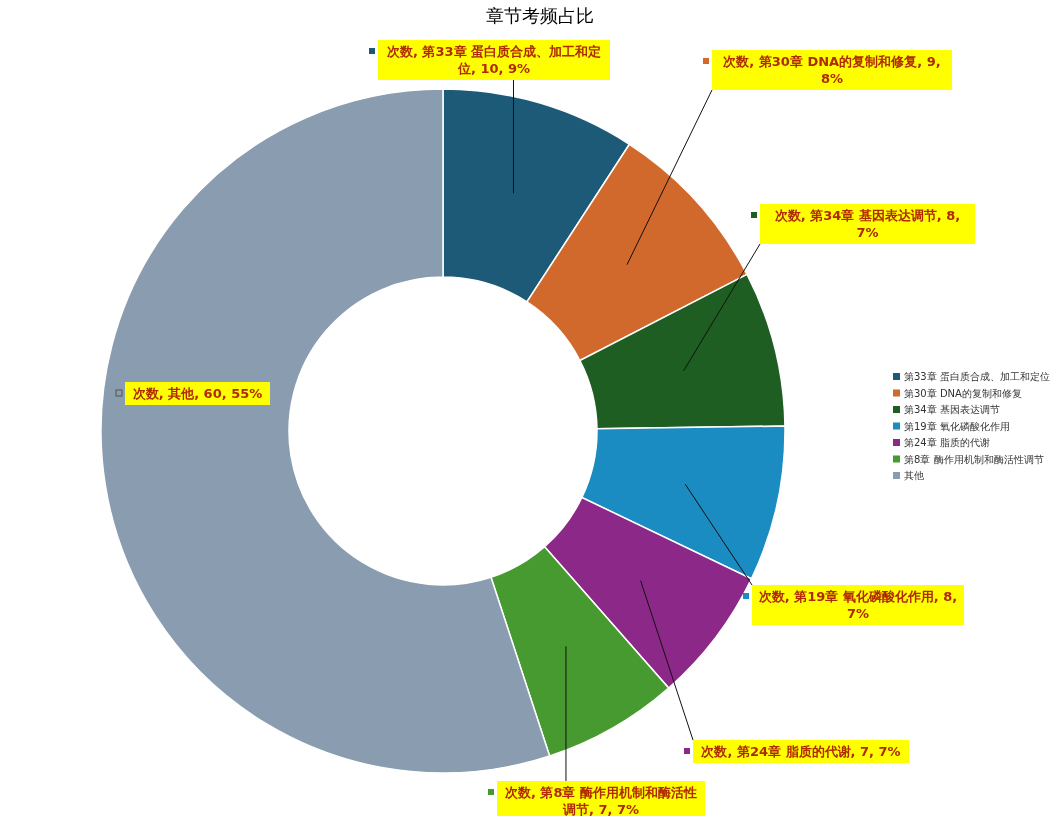 This screenshot has width=1060, height=816. What do you see at coordinates (540, 15) in the screenshot?
I see `chart-title: 章节考频占比` at bounding box center [540, 15].